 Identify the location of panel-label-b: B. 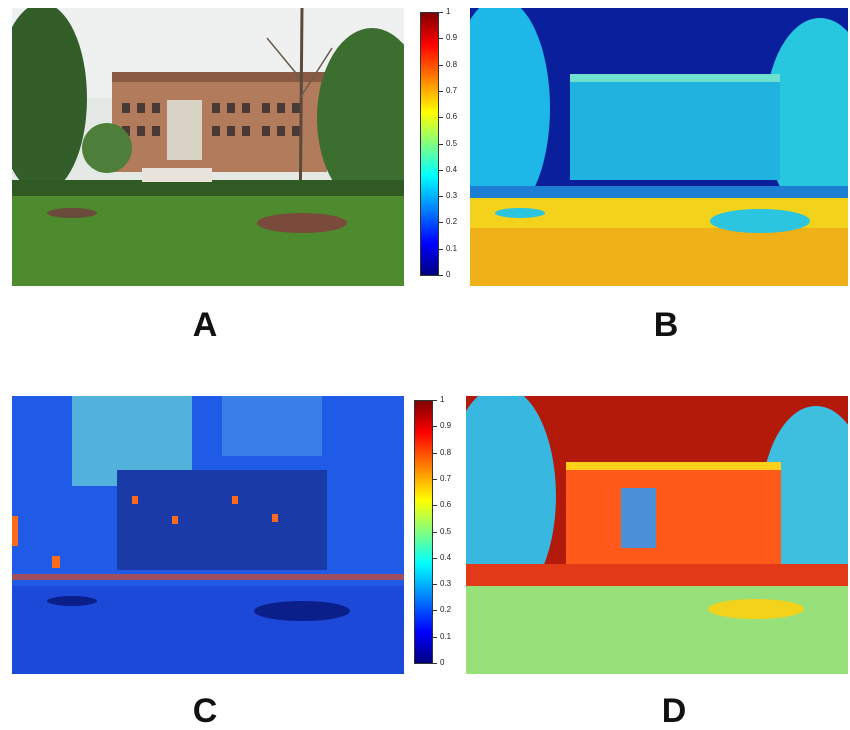
(666, 325).